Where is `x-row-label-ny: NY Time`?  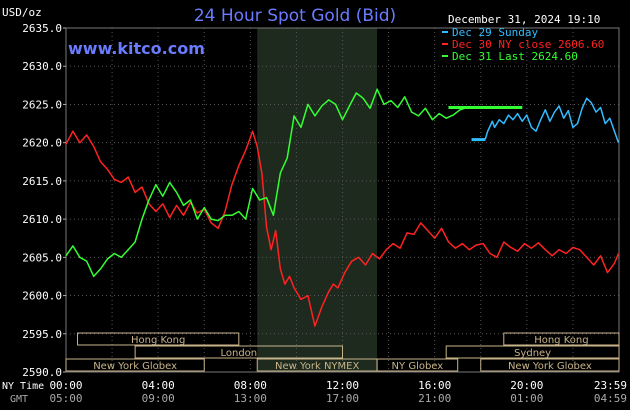
x-row-label-ny: NY Time is located at coordinates (23, 386).